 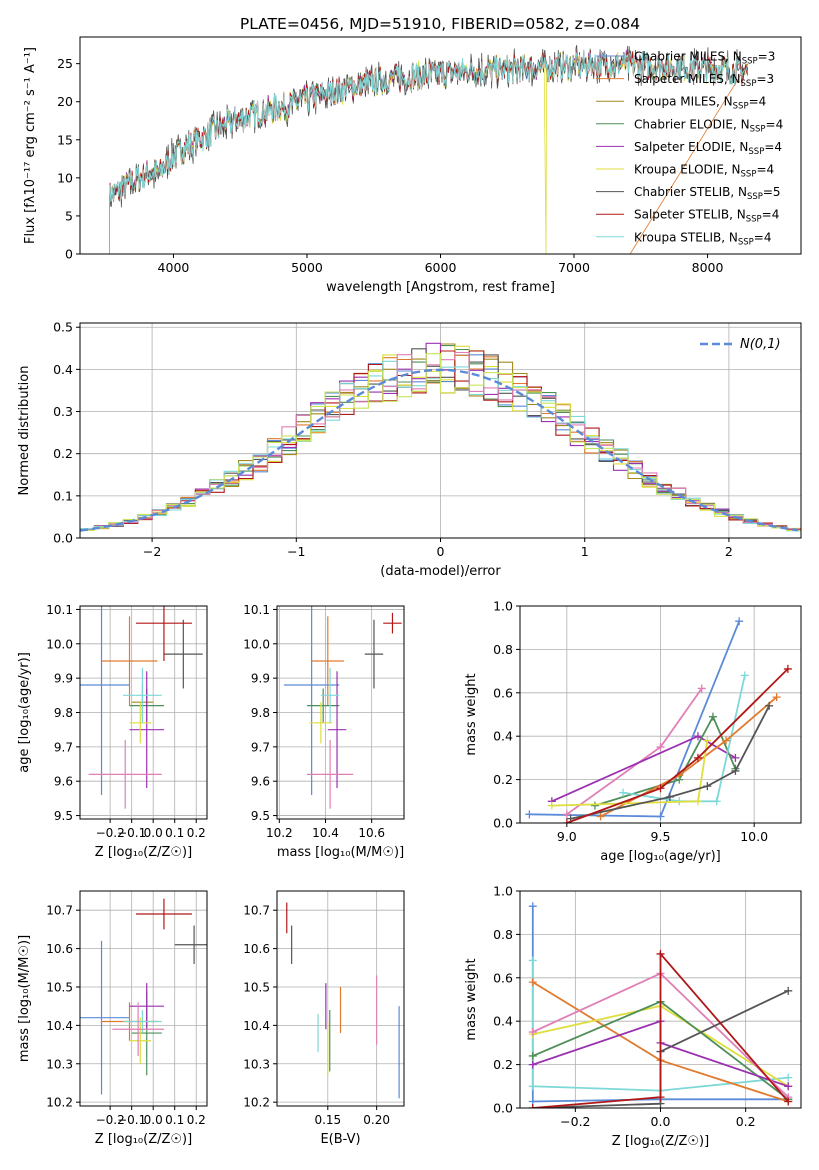 I want to click on x-tick-label: 9.5, so click(x=661, y=836).